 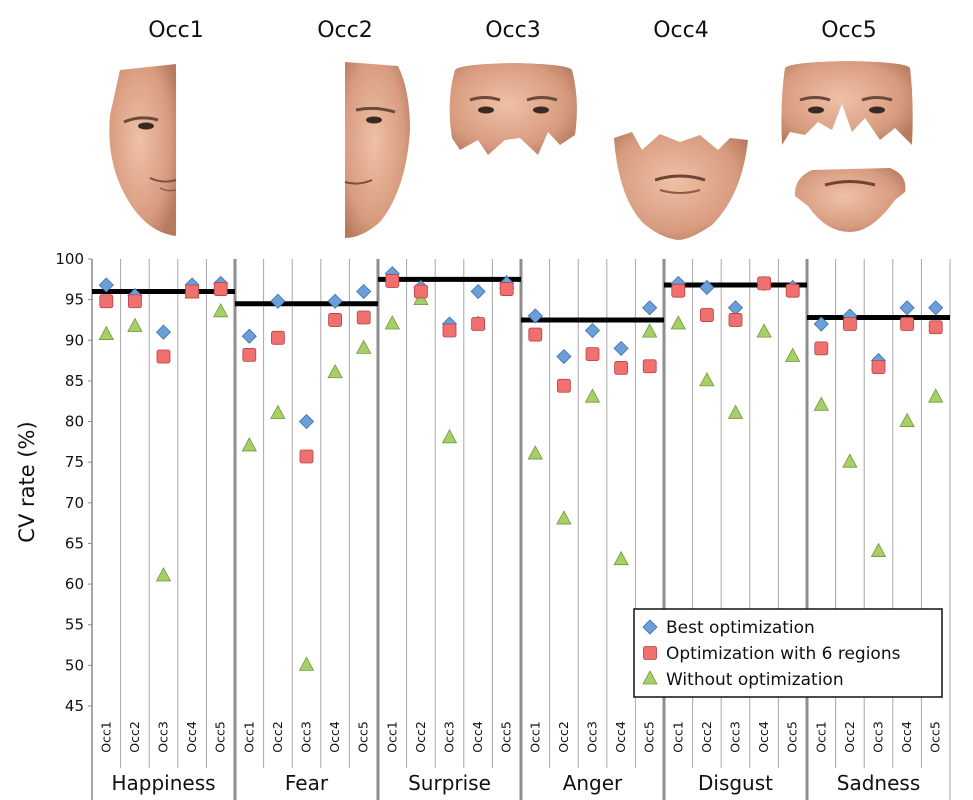 I want to click on triangle-marker-disgust-occ4, so click(x=764, y=330).